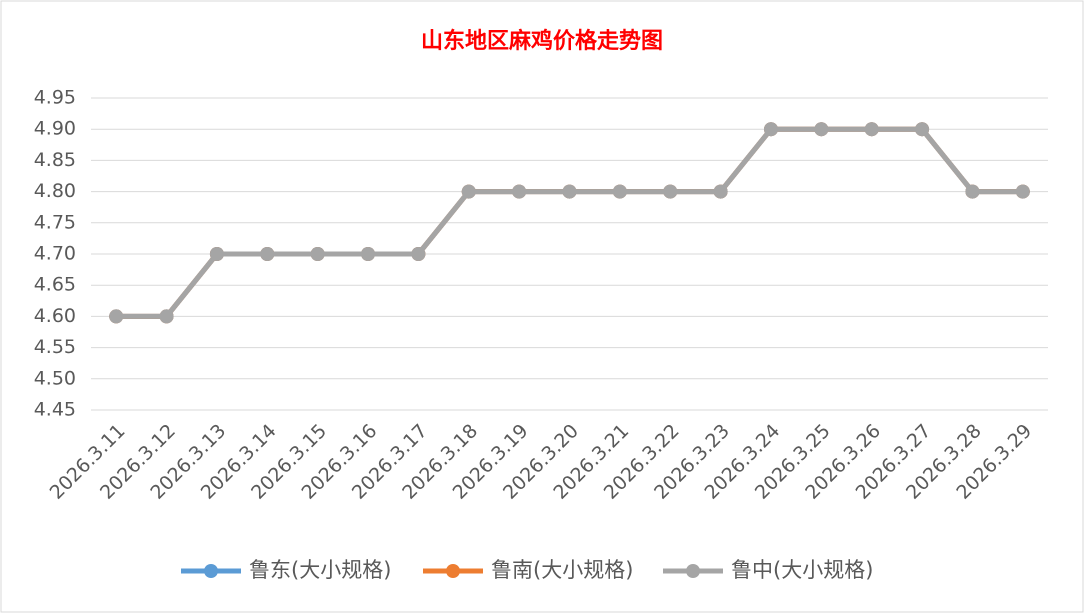  What do you see at coordinates (542, 41) in the screenshot?
I see `chart-title: 山东地区麻鸡价格走势图` at bounding box center [542, 41].